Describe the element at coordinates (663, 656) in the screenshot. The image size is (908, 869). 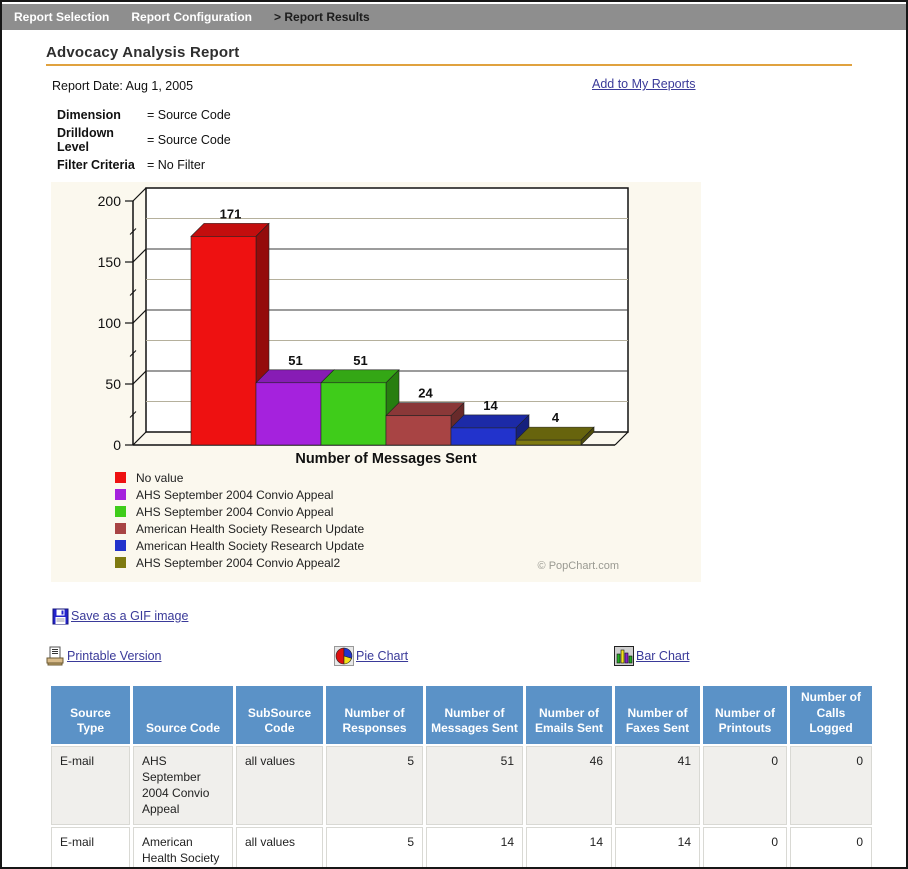
I see `bar-chart-link: Bar Chart` at that location.